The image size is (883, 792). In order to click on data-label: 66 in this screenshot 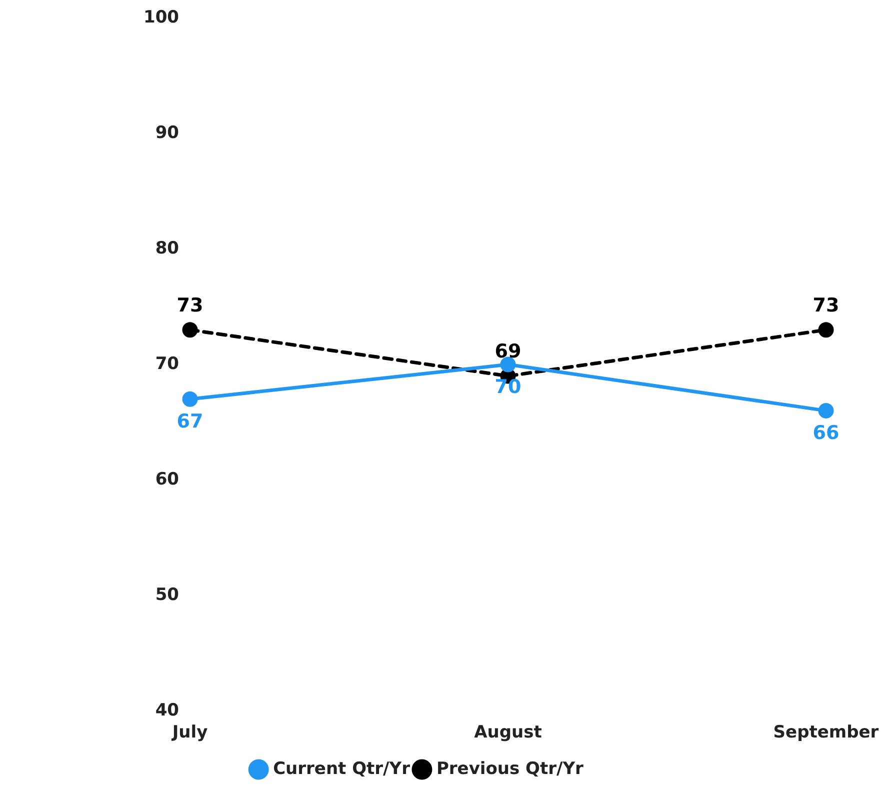, I will do `click(826, 433)`.